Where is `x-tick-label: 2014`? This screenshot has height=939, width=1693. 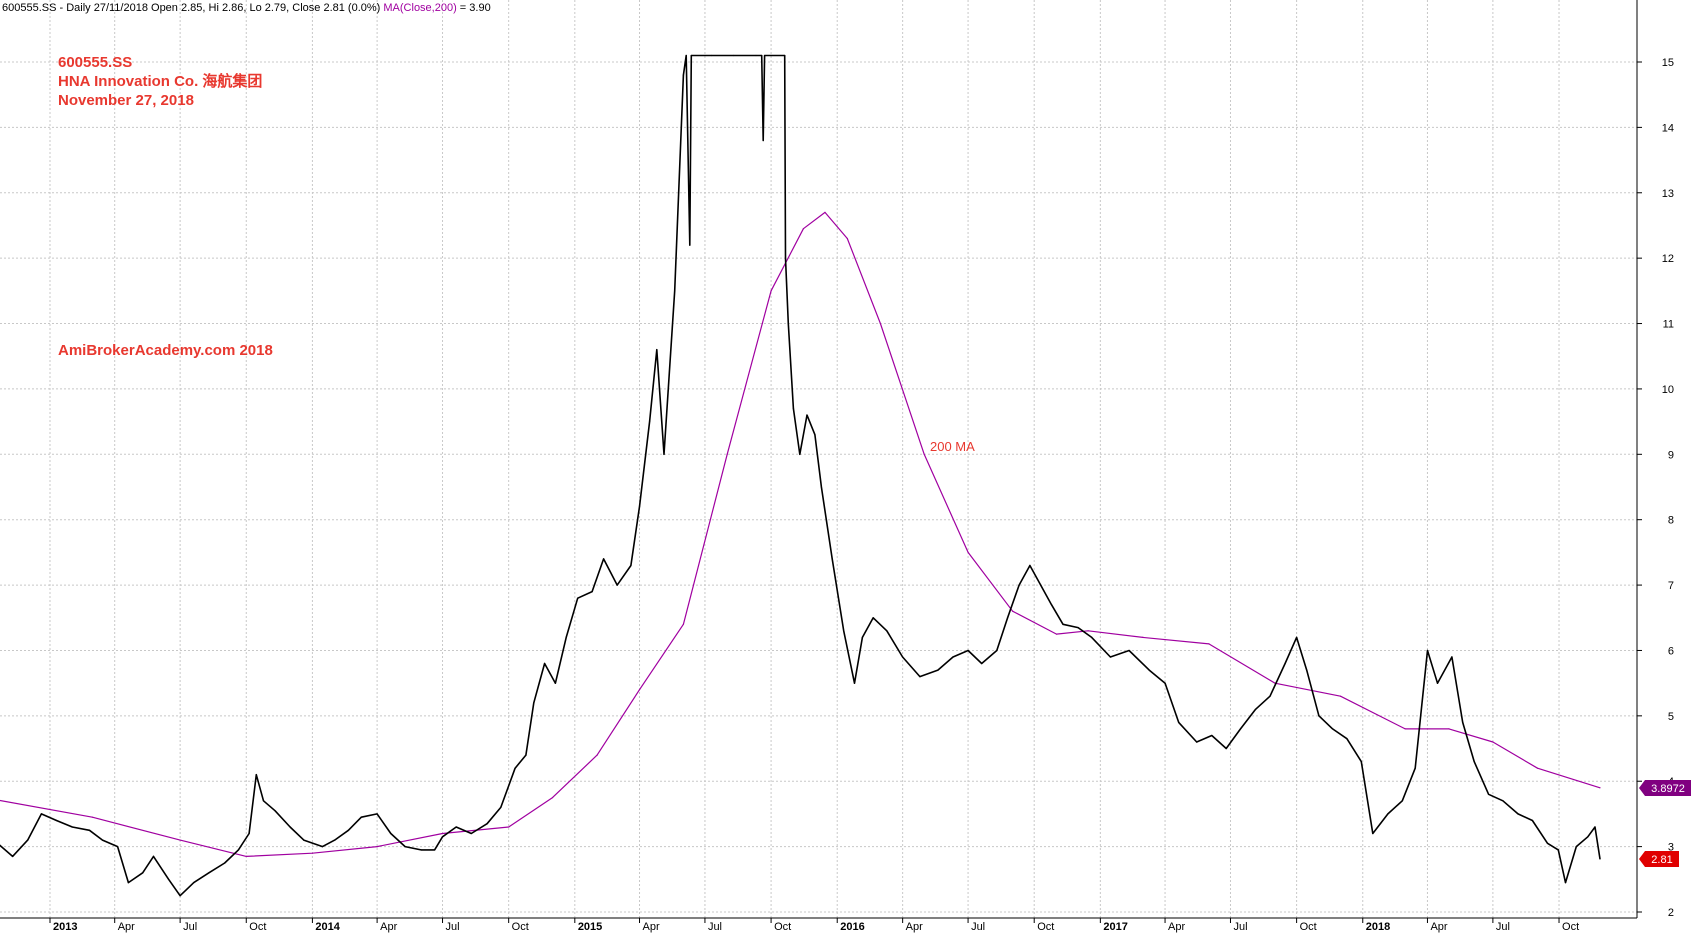
x-tick-label: 2014 is located at coordinates (327, 927).